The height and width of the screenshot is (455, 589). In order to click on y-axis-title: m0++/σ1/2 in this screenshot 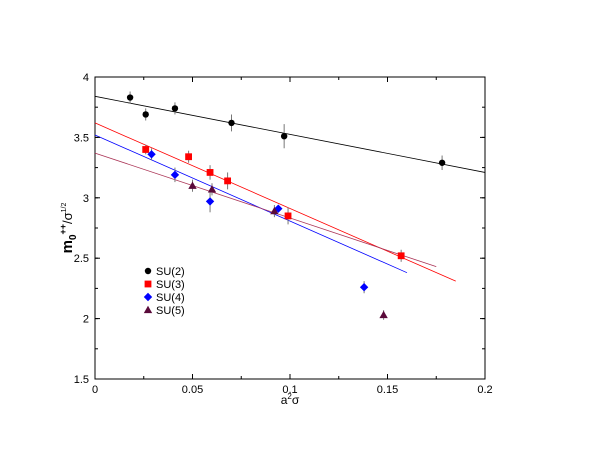, I will do `click(68, 227)`.